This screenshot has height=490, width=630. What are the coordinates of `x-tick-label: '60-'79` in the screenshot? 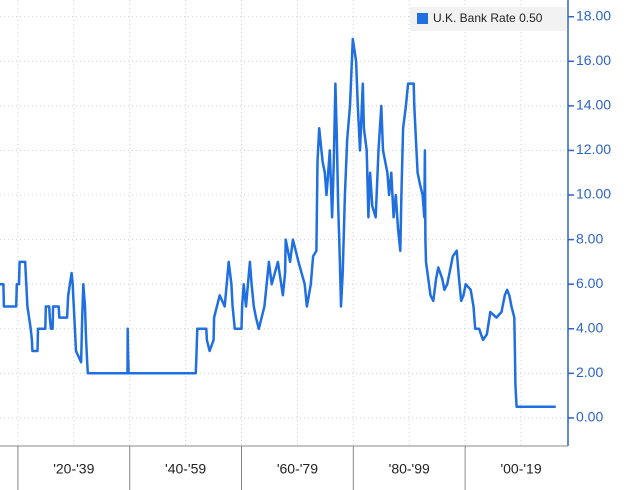 It's located at (297, 469).